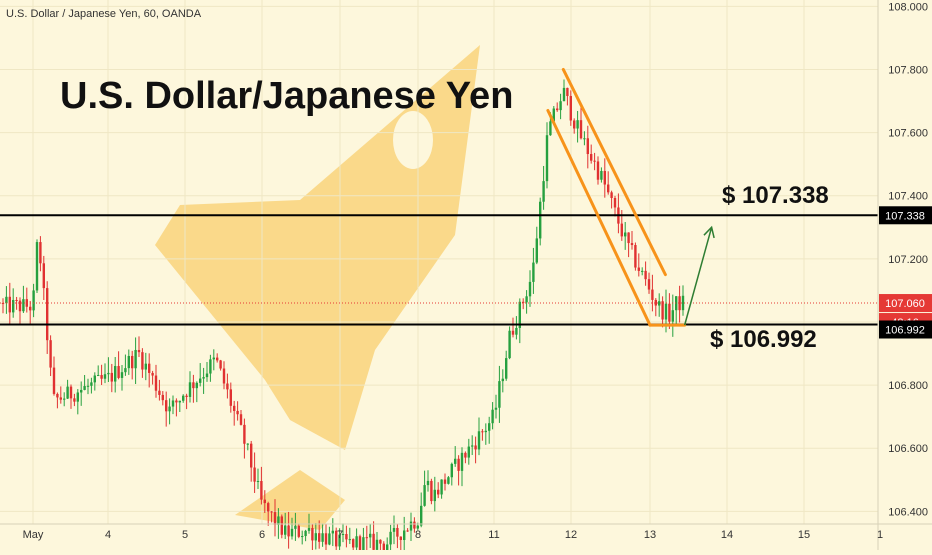 Image resolution: width=932 pixels, height=555 pixels. I want to click on time-axis: May 4 5 6 7 8 11 12 13 14 15 1, so click(453, 535).